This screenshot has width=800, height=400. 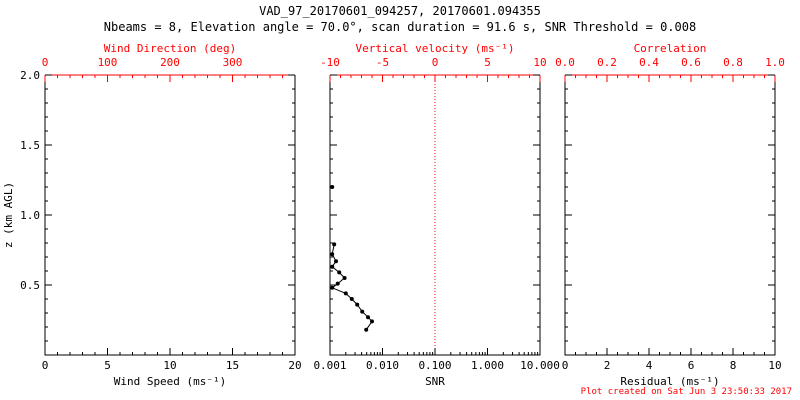 I want to click on residual-panel-top-tick-label: 1.0, so click(x=775, y=62).